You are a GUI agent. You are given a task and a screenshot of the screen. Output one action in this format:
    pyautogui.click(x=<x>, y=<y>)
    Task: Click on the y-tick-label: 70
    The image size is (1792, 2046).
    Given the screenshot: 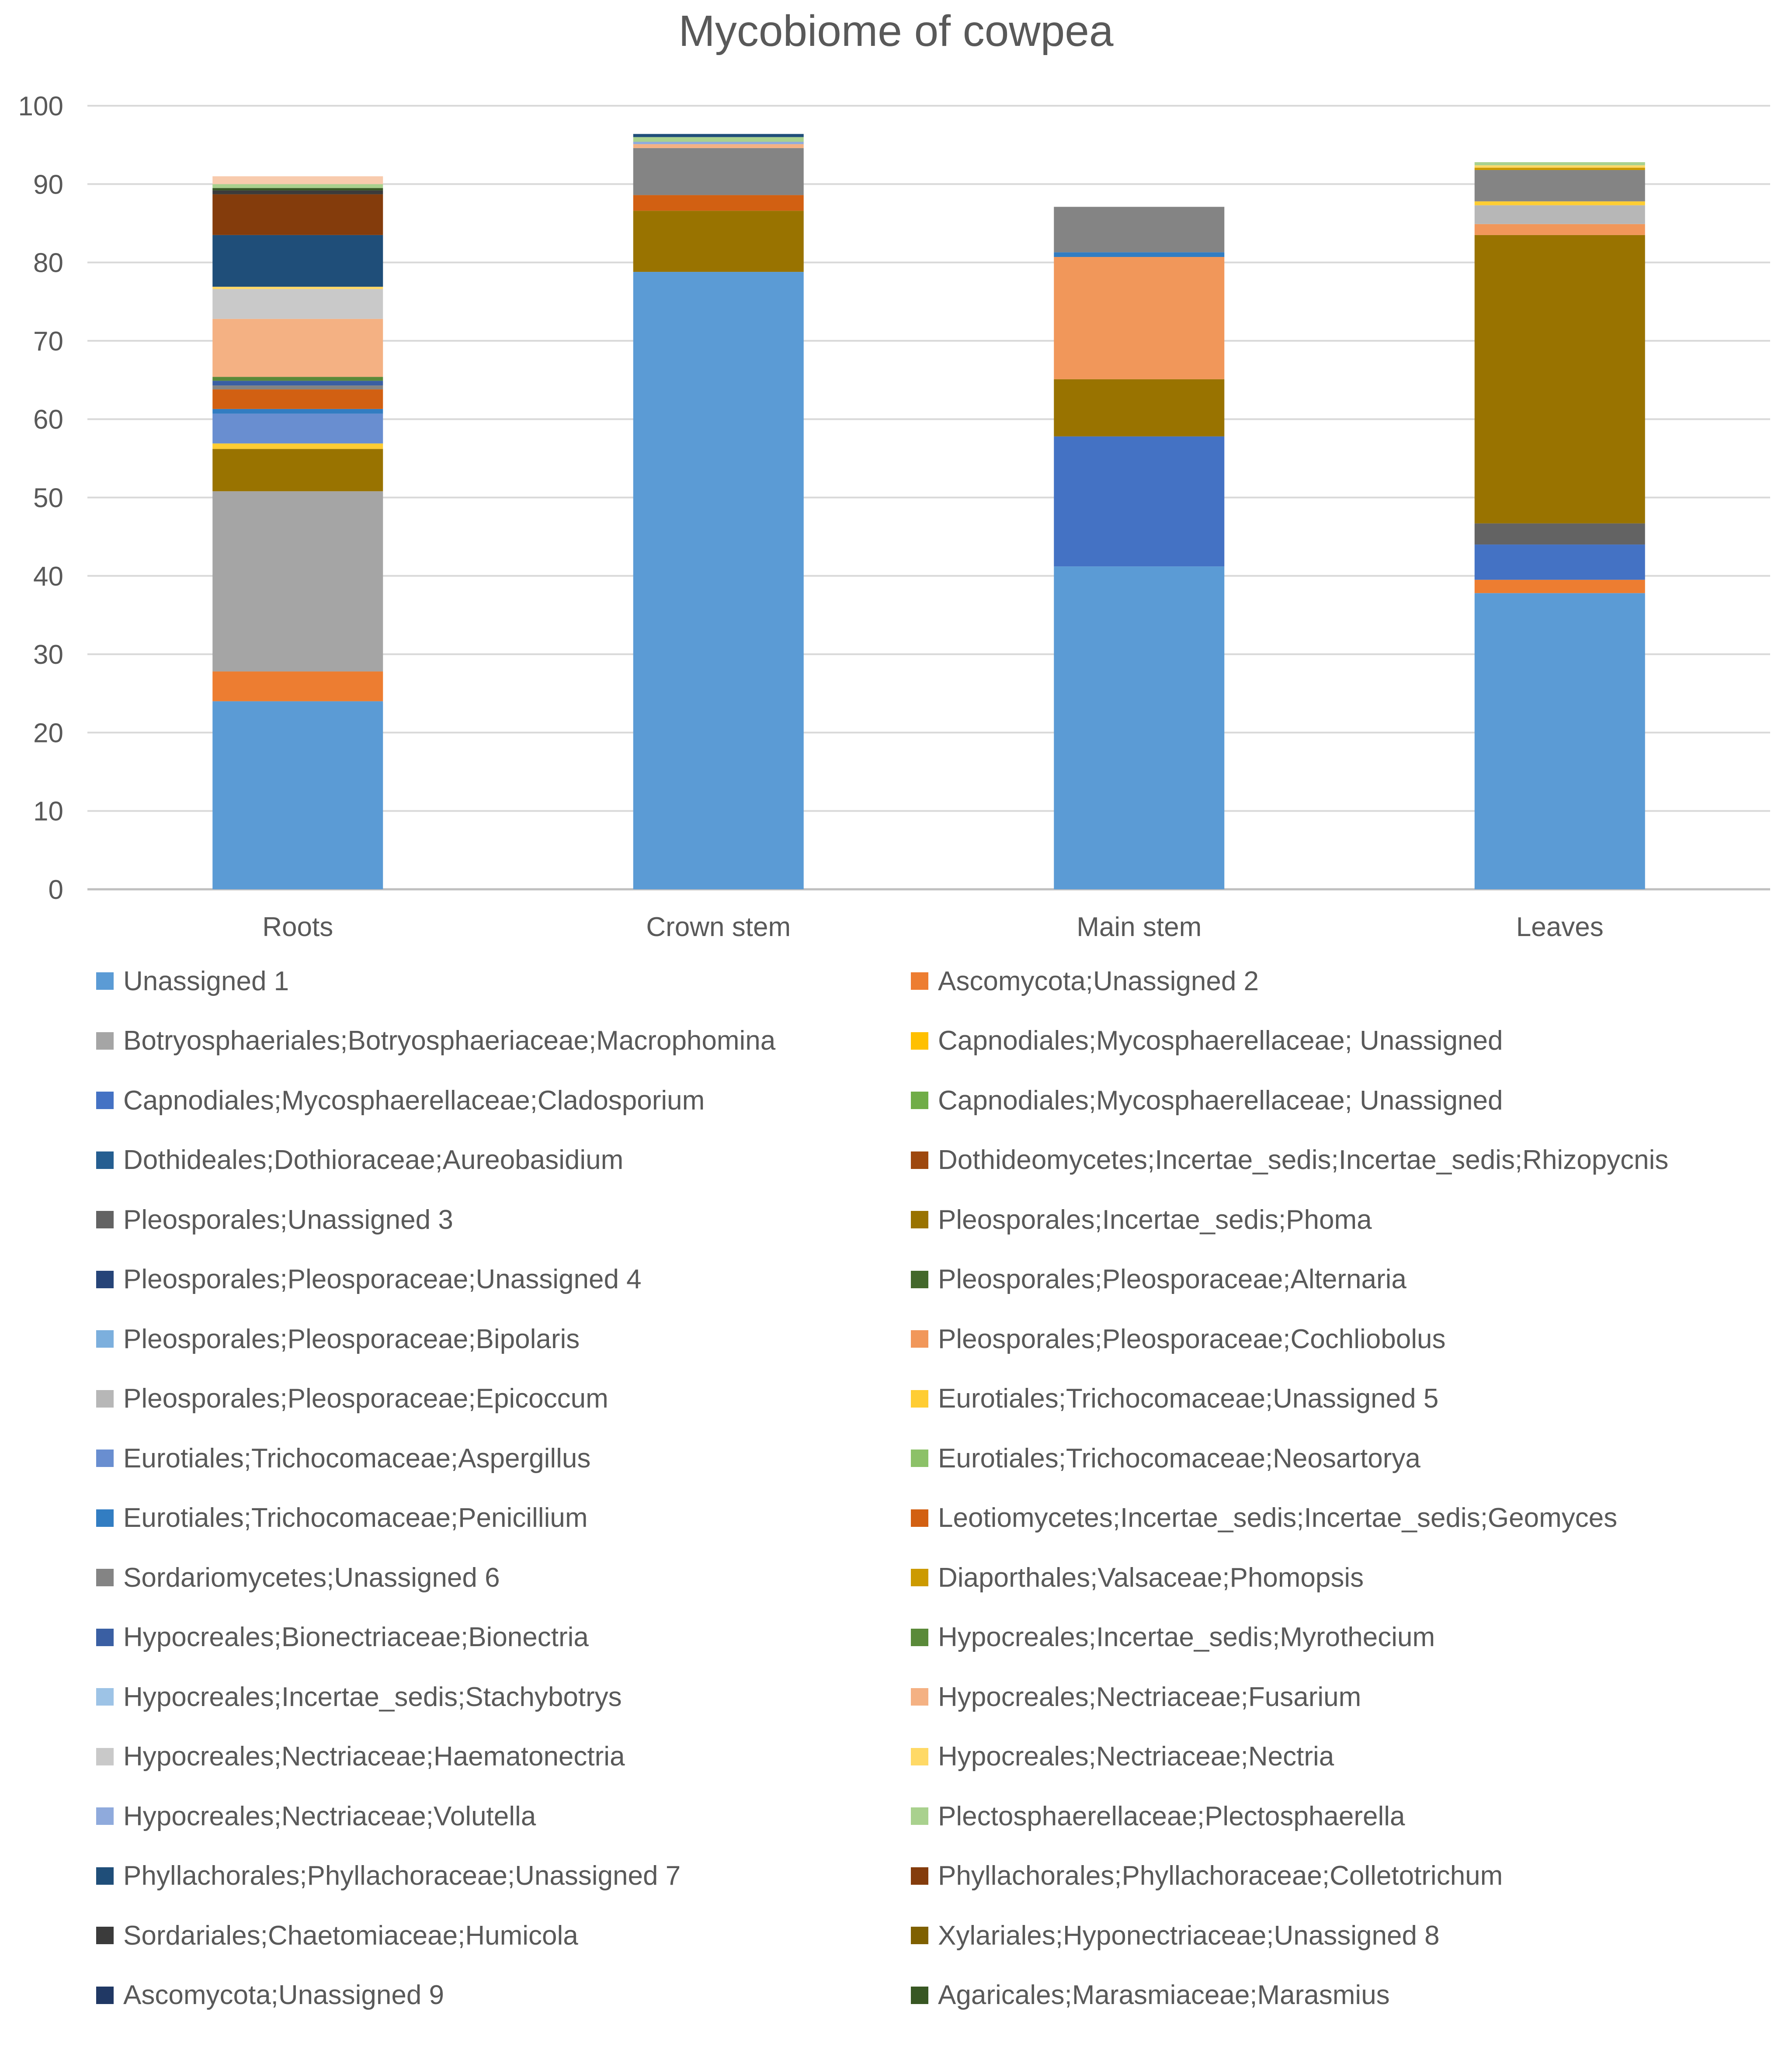 What is the action you would take?
    pyautogui.click(x=48, y=341)
    